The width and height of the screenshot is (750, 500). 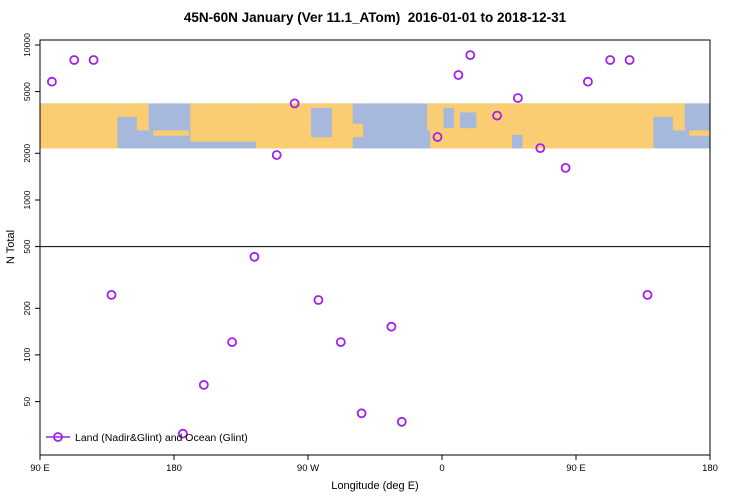 What do you see at coordinates (308, 468) in the screenshot?
I see `x-tick-label: 90 W` at bounding box center [308, 468].